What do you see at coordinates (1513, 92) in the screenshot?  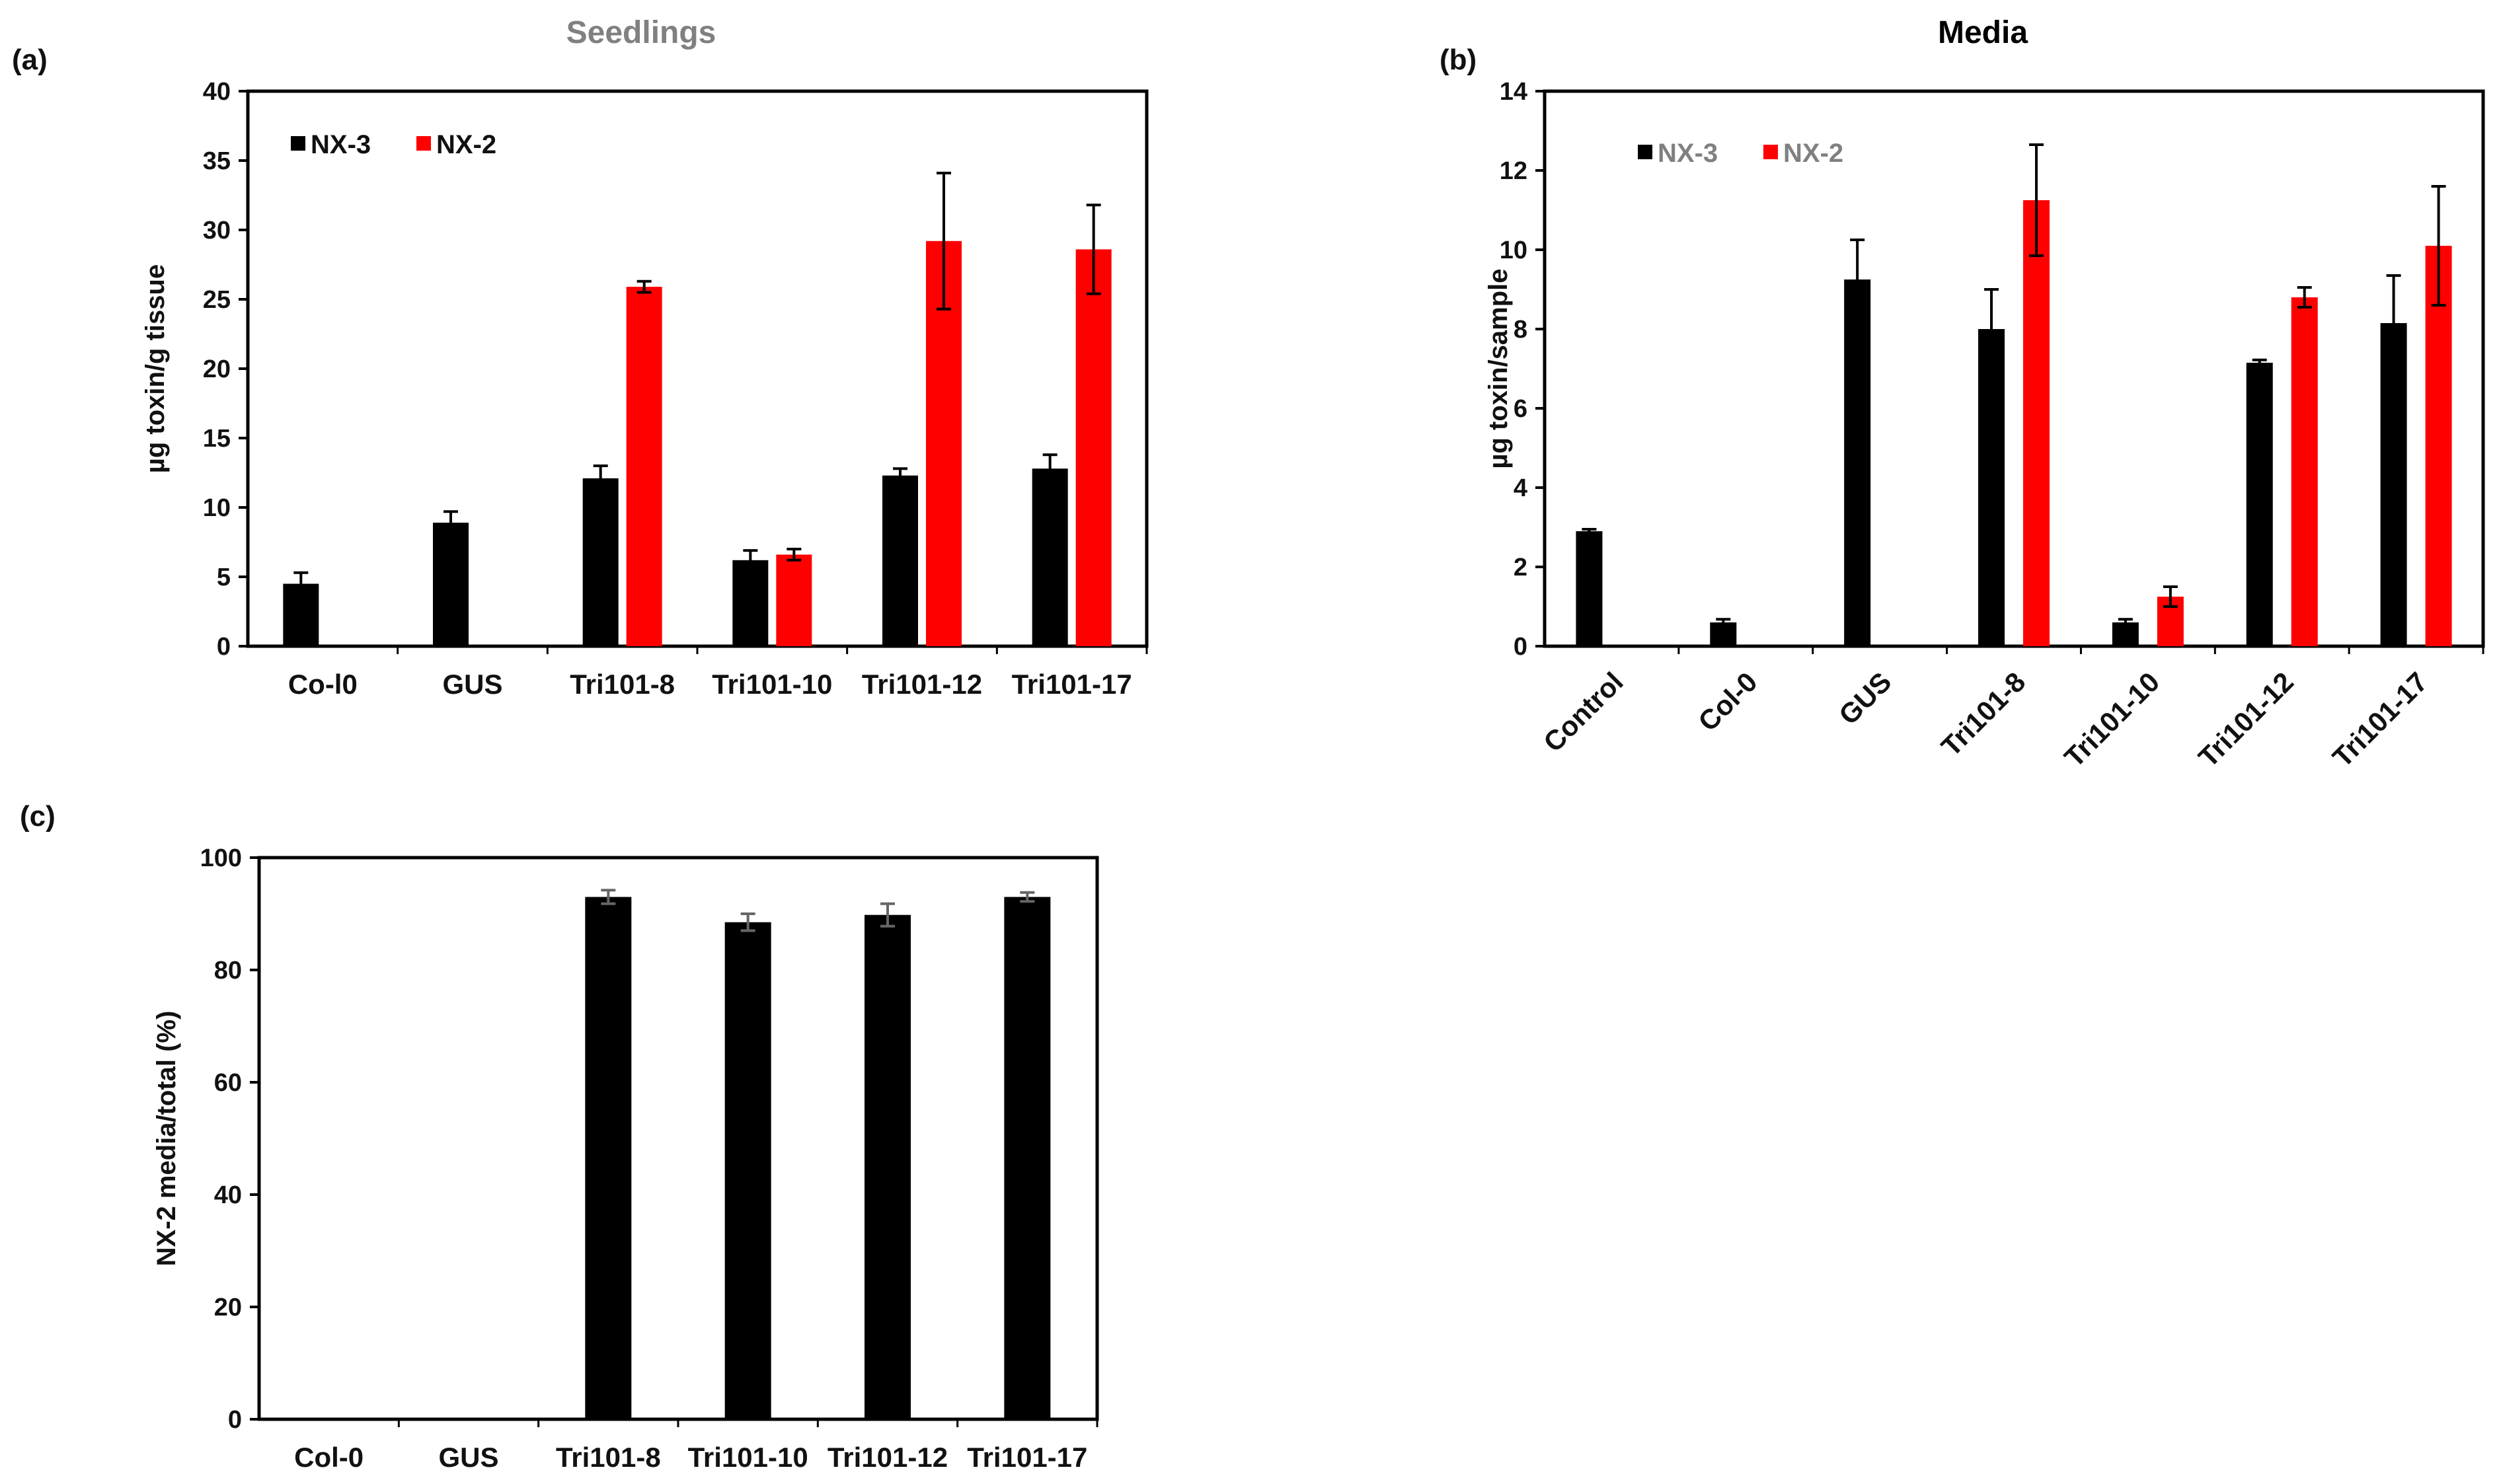 I see `y-tick-label: 14` at bounding box center [1513, 92].